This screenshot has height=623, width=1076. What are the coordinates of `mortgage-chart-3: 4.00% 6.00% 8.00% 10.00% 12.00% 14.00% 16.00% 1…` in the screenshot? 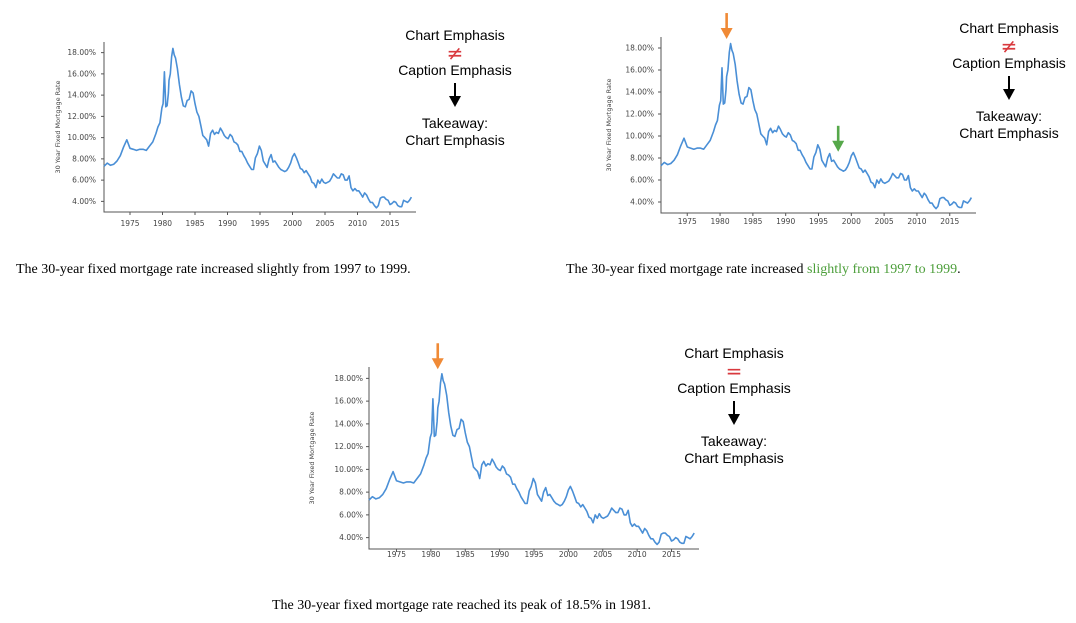 It's located at (503, 451).